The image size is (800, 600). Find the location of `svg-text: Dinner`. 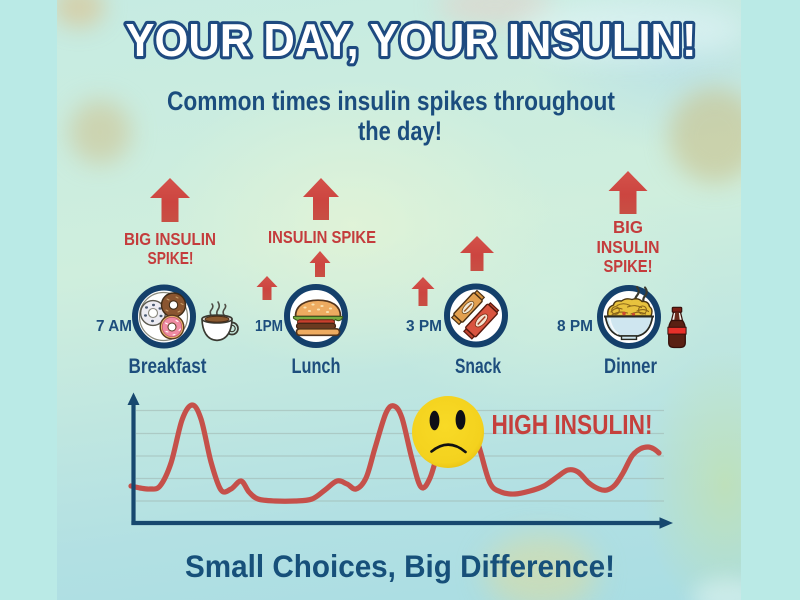

svg-text: Dinner is located at coordinates (630, 366).